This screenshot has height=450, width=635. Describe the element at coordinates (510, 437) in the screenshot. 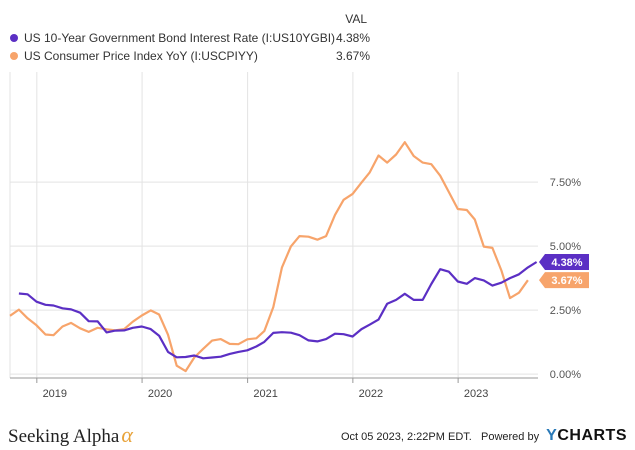

I see `powered-by-label: Powered by` at that location.